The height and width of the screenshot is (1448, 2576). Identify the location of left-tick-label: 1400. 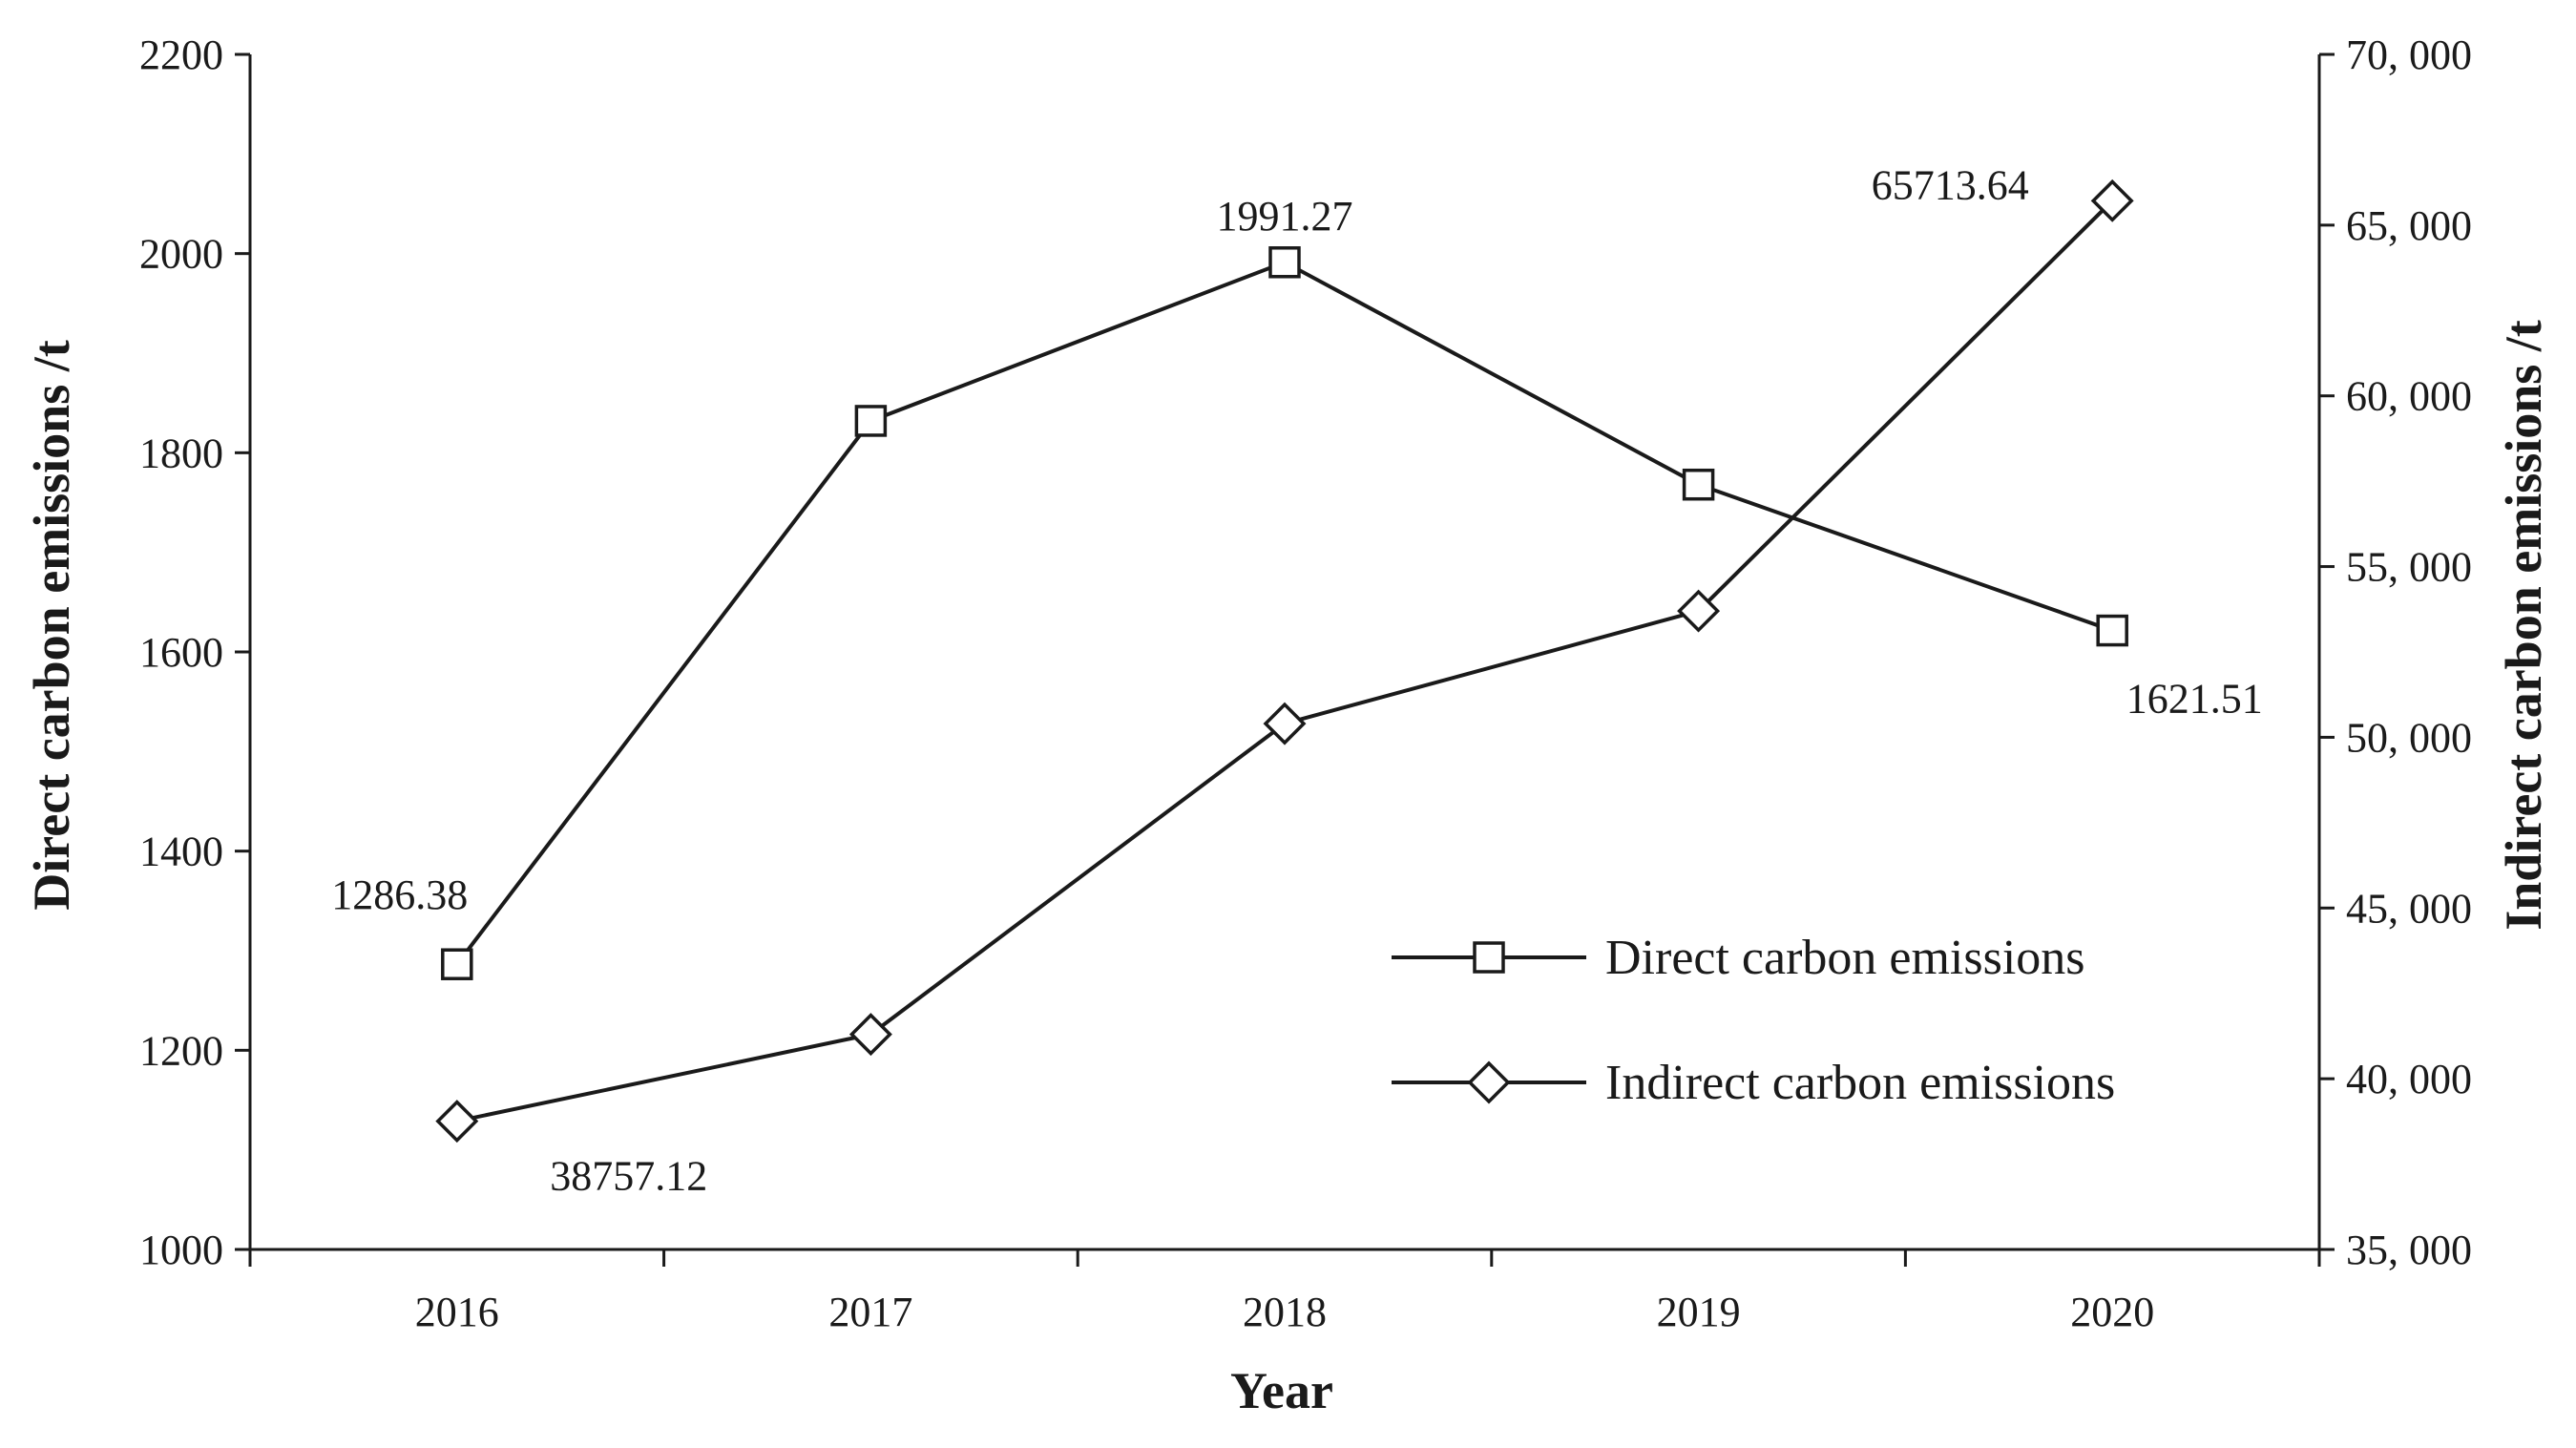
(181, 852).